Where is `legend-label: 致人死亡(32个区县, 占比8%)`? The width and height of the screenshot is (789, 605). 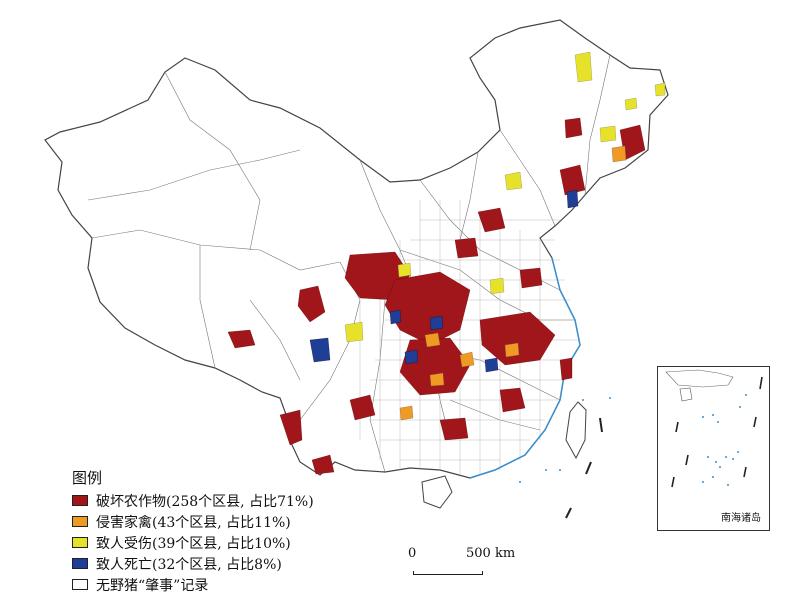 legend-label: 致人死亡(32个区县, 占比8%) is located at coordinates (189, 564).